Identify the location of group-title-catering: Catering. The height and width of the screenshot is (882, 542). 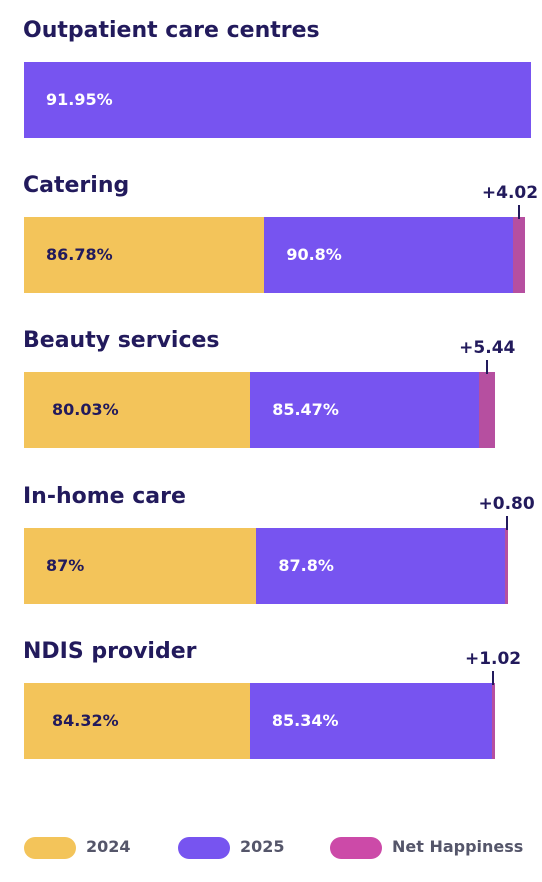
(76, 185).